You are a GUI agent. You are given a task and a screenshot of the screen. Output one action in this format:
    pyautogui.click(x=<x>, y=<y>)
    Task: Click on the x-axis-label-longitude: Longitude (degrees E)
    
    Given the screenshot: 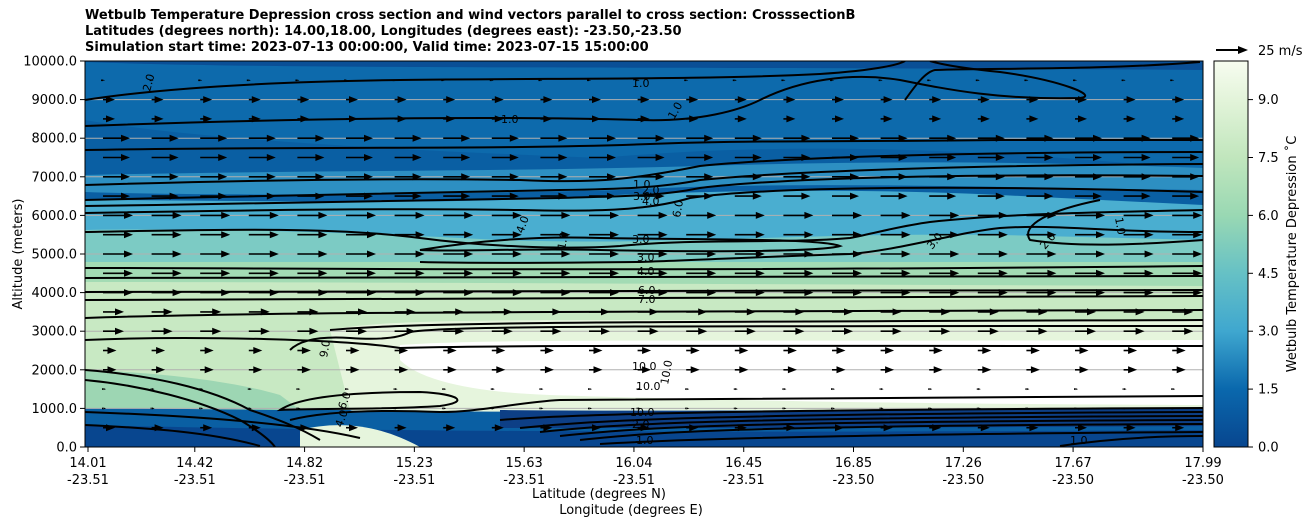 What is the action you would take?
    pyautogui.click(x=631, y=510)
    